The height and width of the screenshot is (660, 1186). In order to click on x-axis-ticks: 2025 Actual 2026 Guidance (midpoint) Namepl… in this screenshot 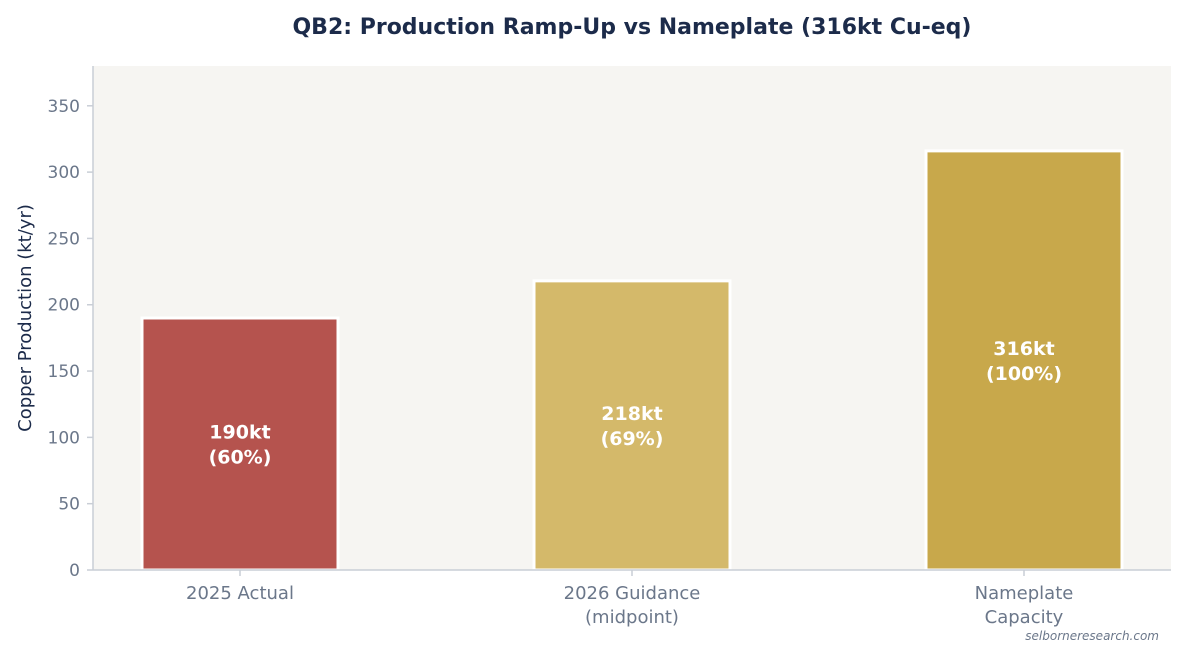, I will do `click(629, 599)`.